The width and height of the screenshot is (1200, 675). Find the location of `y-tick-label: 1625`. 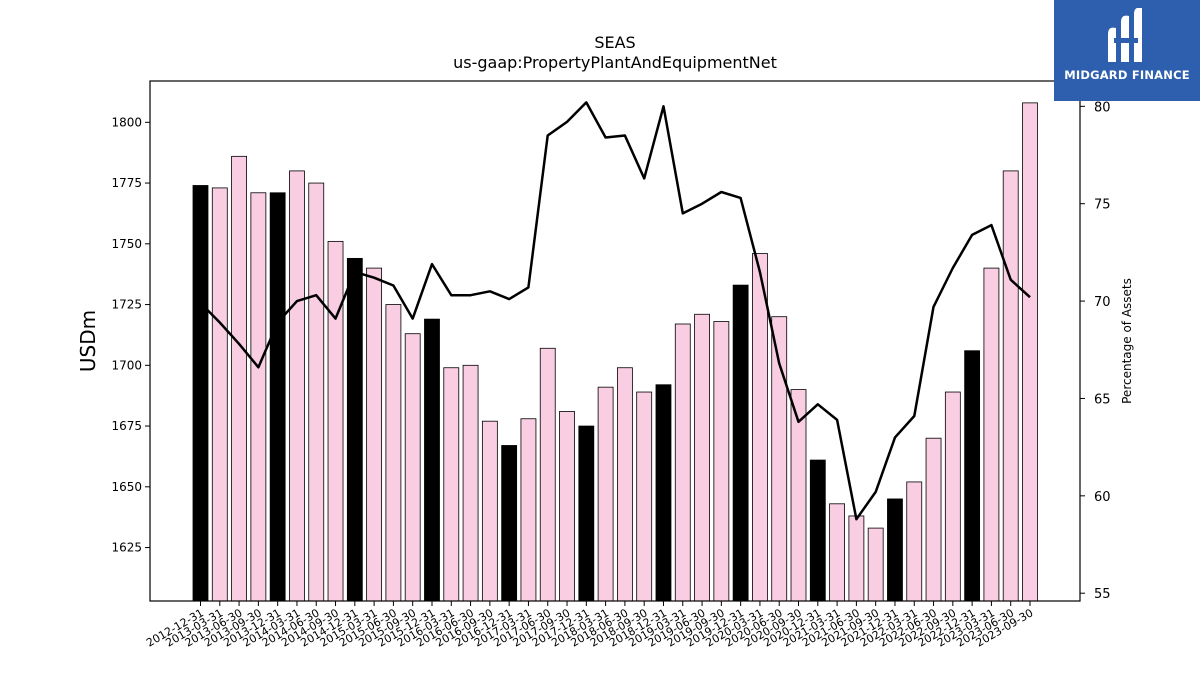

y-tick-label: 1625 is located at coordinates (126, 548).